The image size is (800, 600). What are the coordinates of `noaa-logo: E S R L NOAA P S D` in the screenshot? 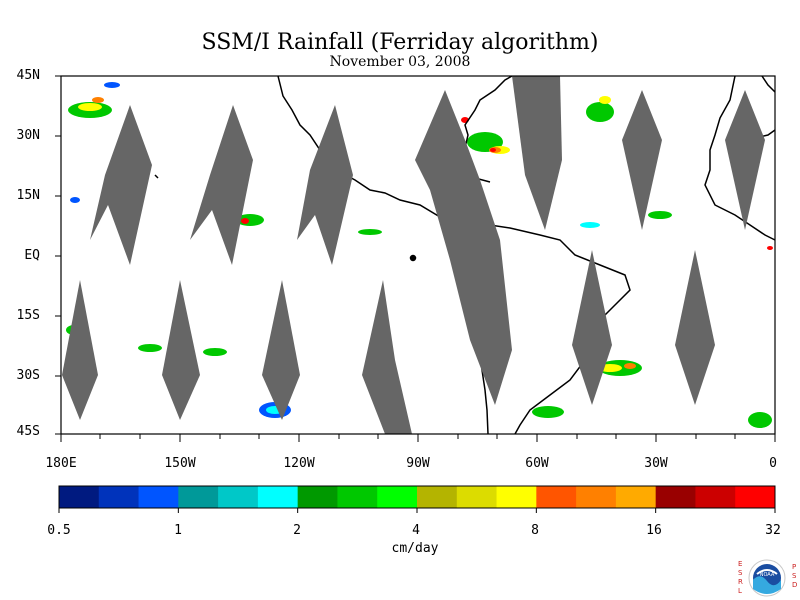 It's located at (767, 578).